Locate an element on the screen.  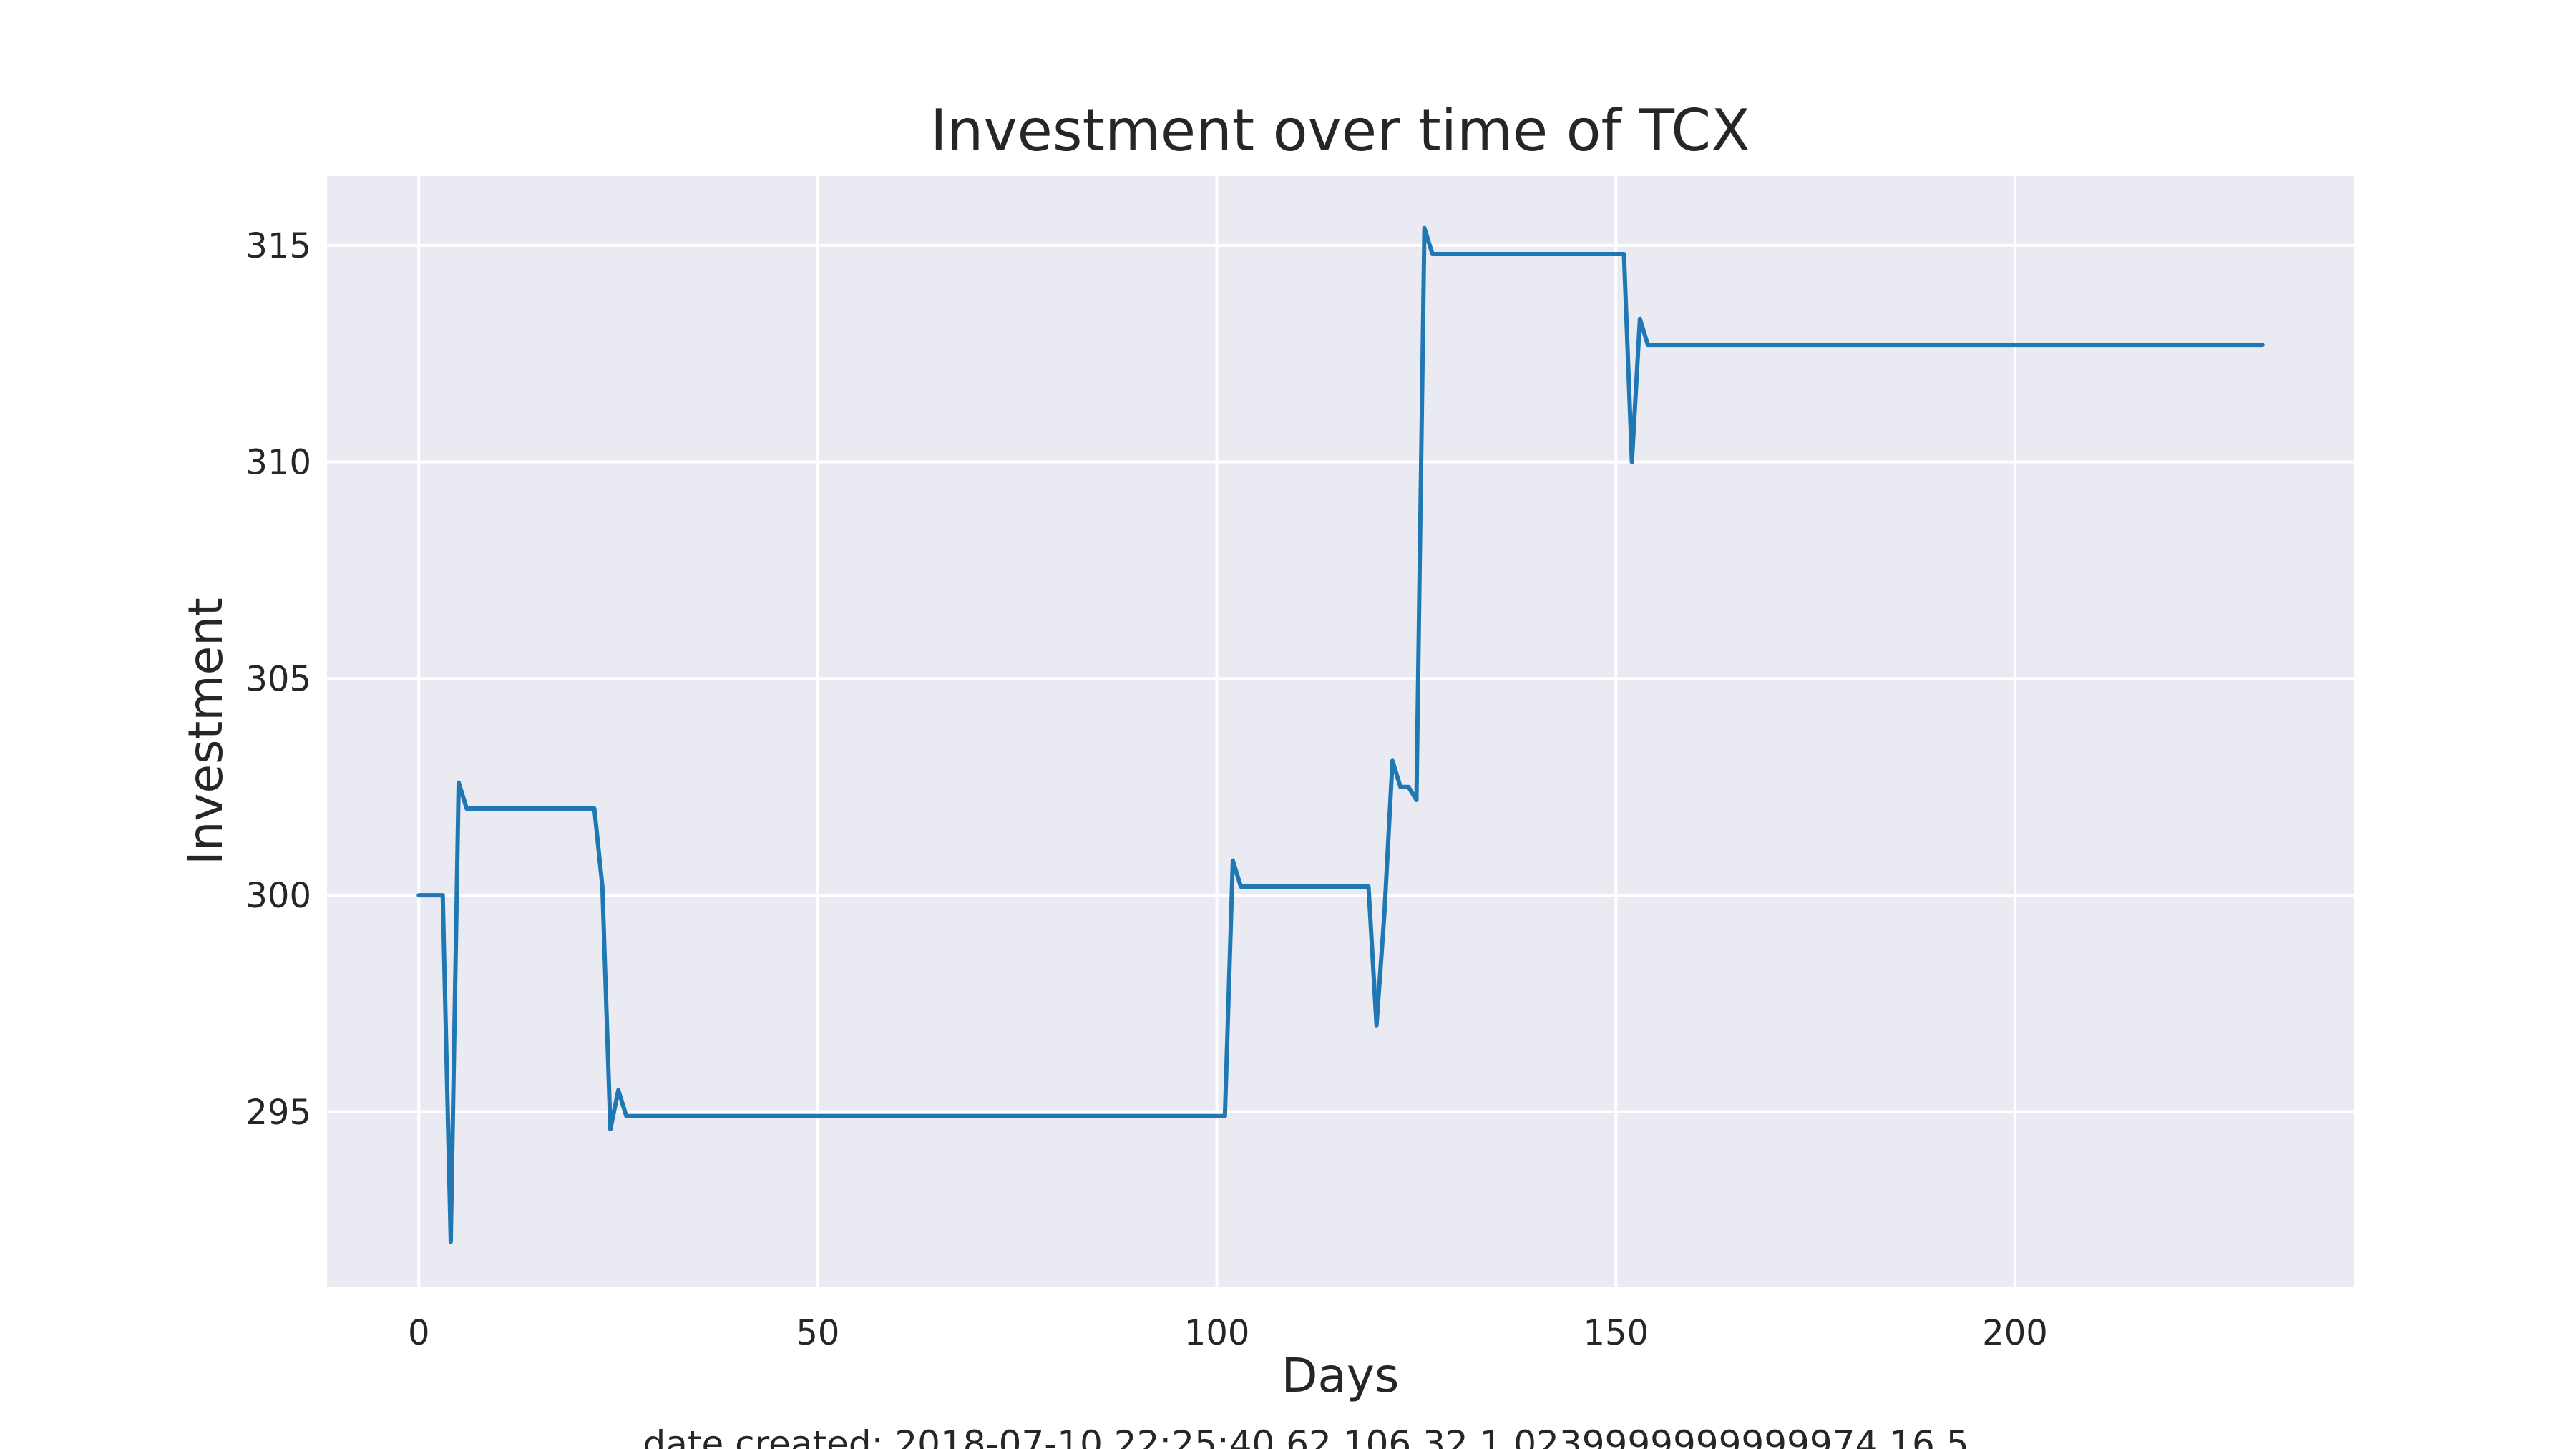
x-tick-label: 150 is located at coordinates (1616, 1333).